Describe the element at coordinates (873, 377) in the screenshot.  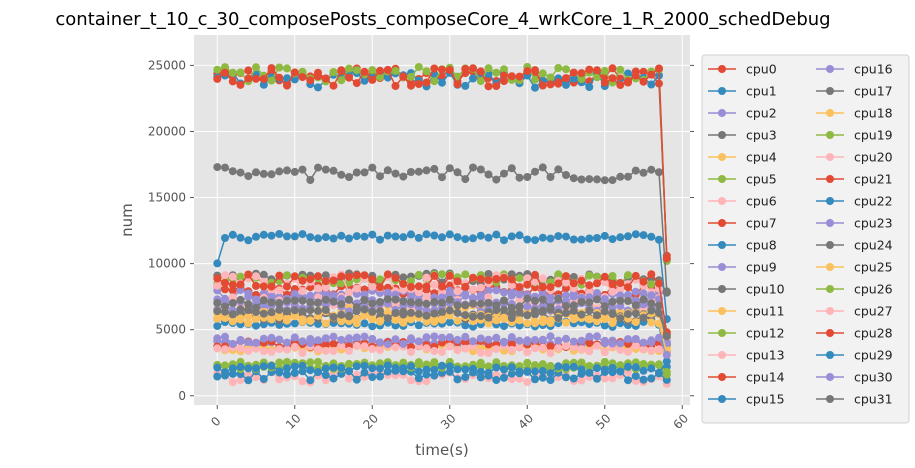
I see `legend-label: cpu30` at that location.